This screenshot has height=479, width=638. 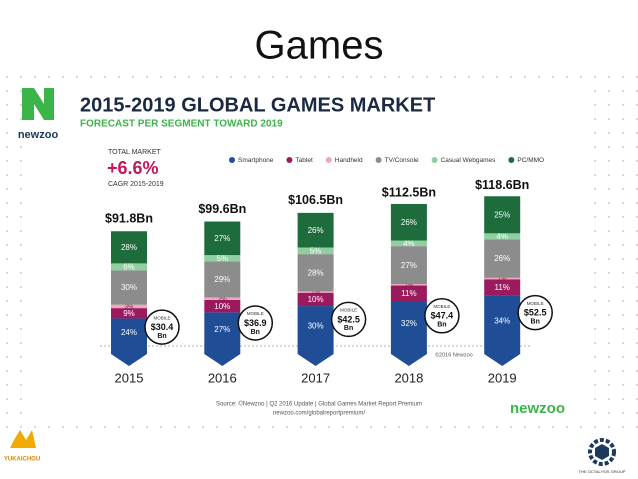 I want to click on segment-label: 2%, so click(x=222, y=300).